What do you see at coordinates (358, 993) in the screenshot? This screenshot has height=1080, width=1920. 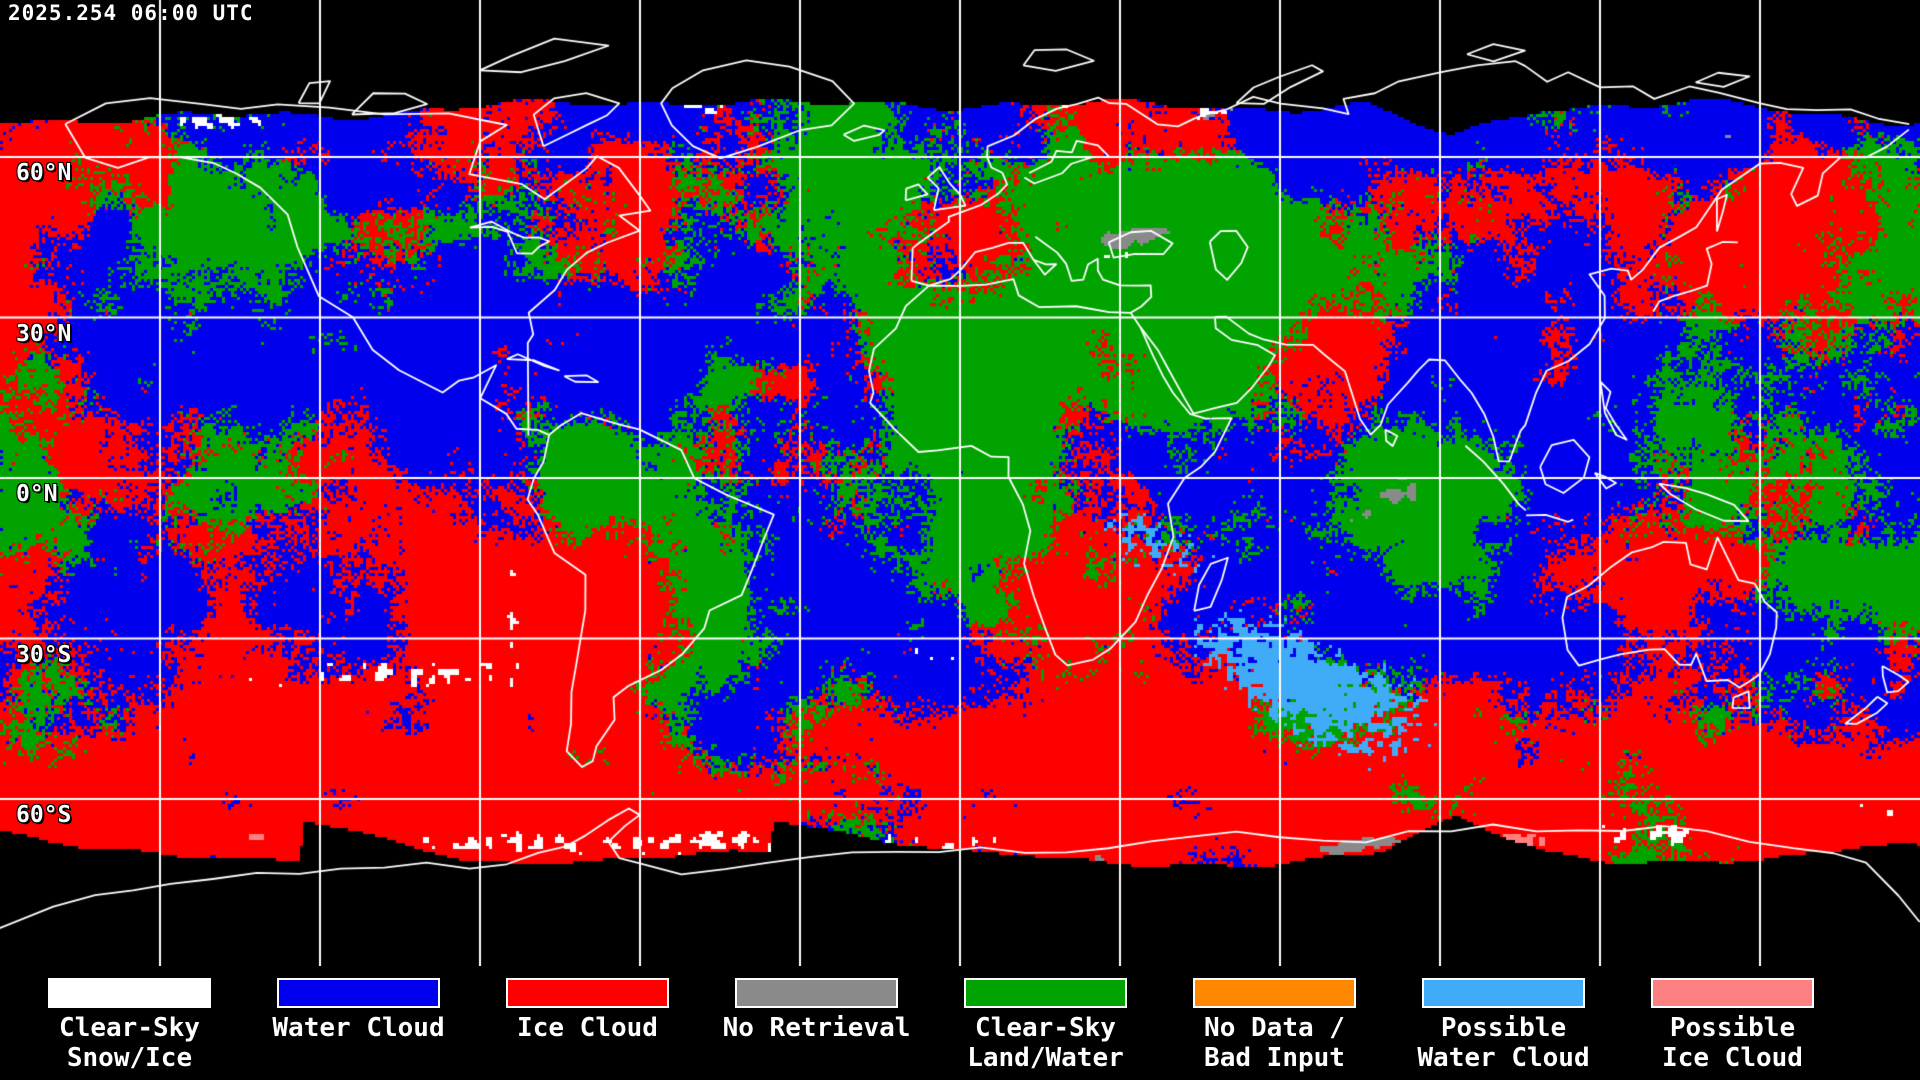 I see `legend-swatch-water-cloud` at bounding box center [358, 993].